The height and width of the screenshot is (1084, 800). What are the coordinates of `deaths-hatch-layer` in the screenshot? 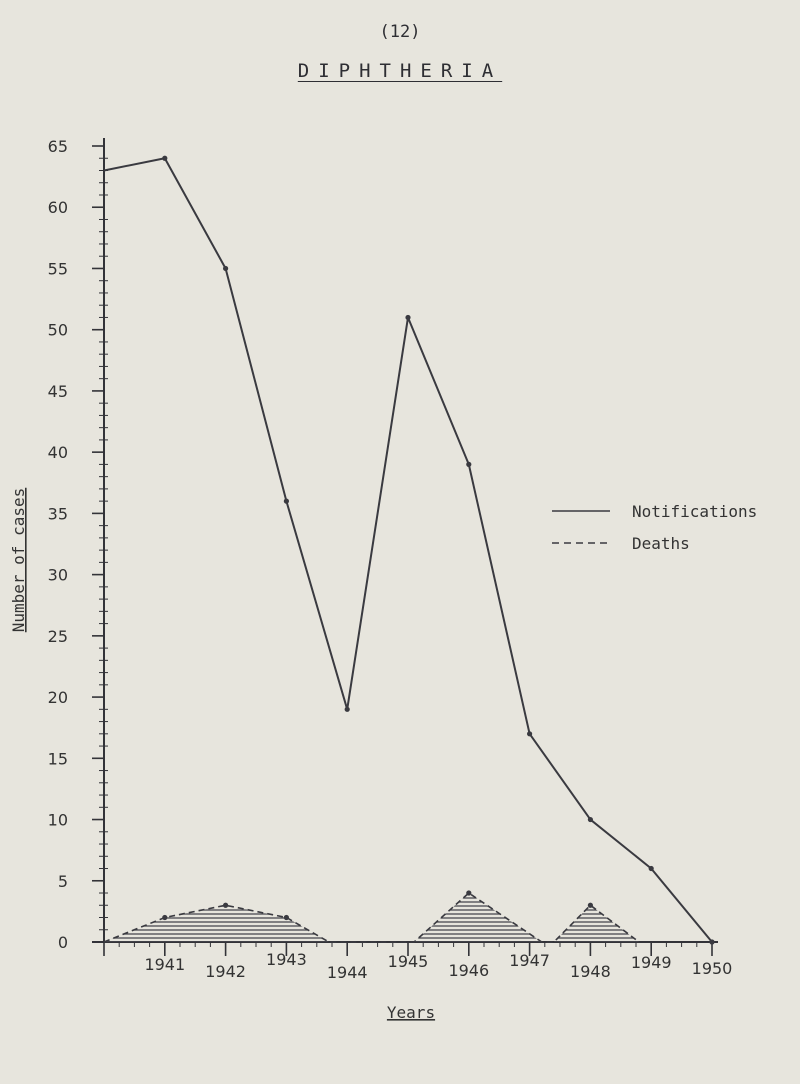 It's located at (372, 917).